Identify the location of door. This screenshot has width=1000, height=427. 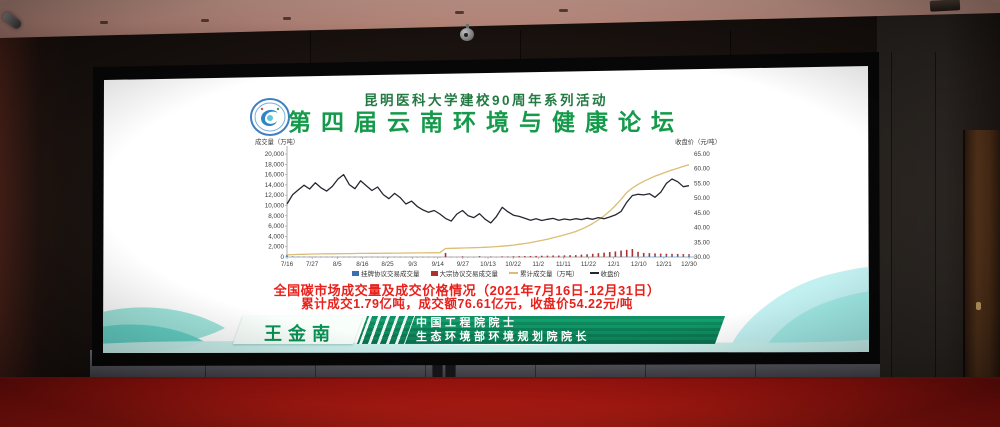
(981, 265).